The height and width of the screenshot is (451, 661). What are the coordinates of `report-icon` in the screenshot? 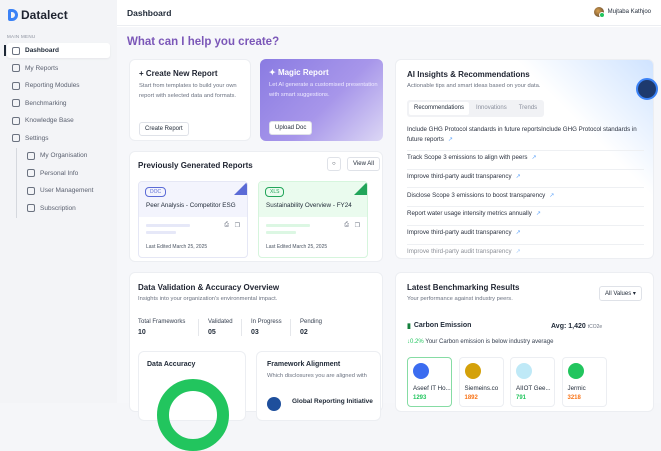 It's located at (16, 68).